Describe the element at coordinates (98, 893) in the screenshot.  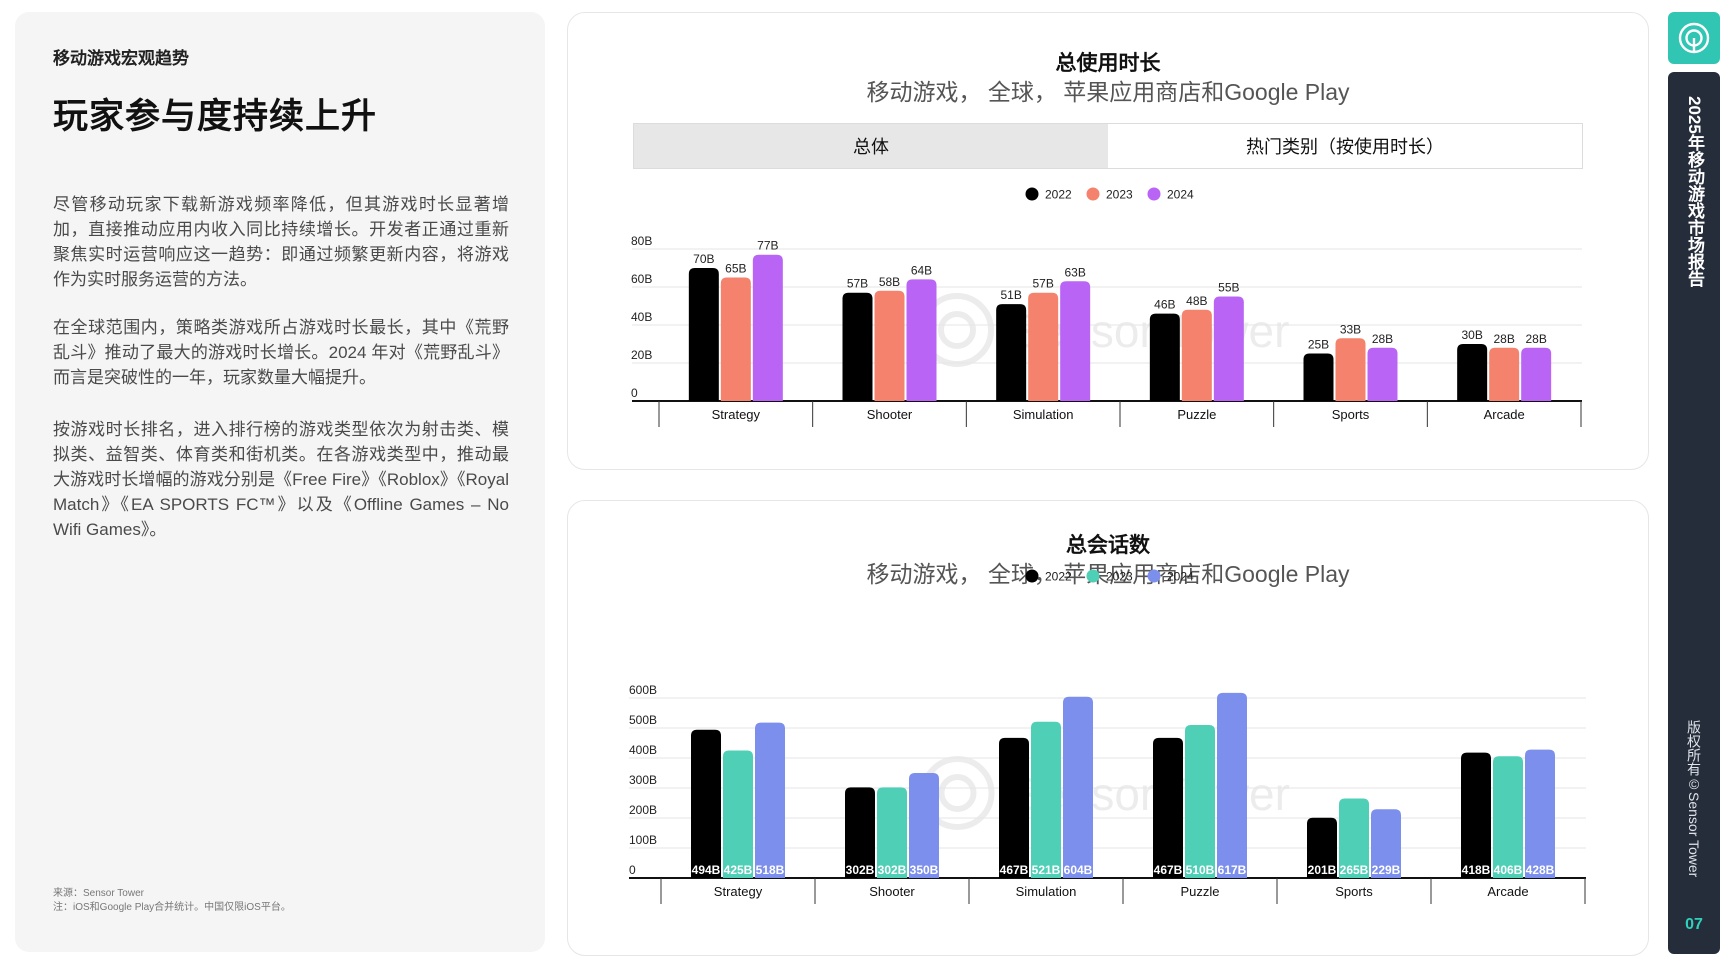
I see `source-line: 来源：Sensor Tower` at that location.